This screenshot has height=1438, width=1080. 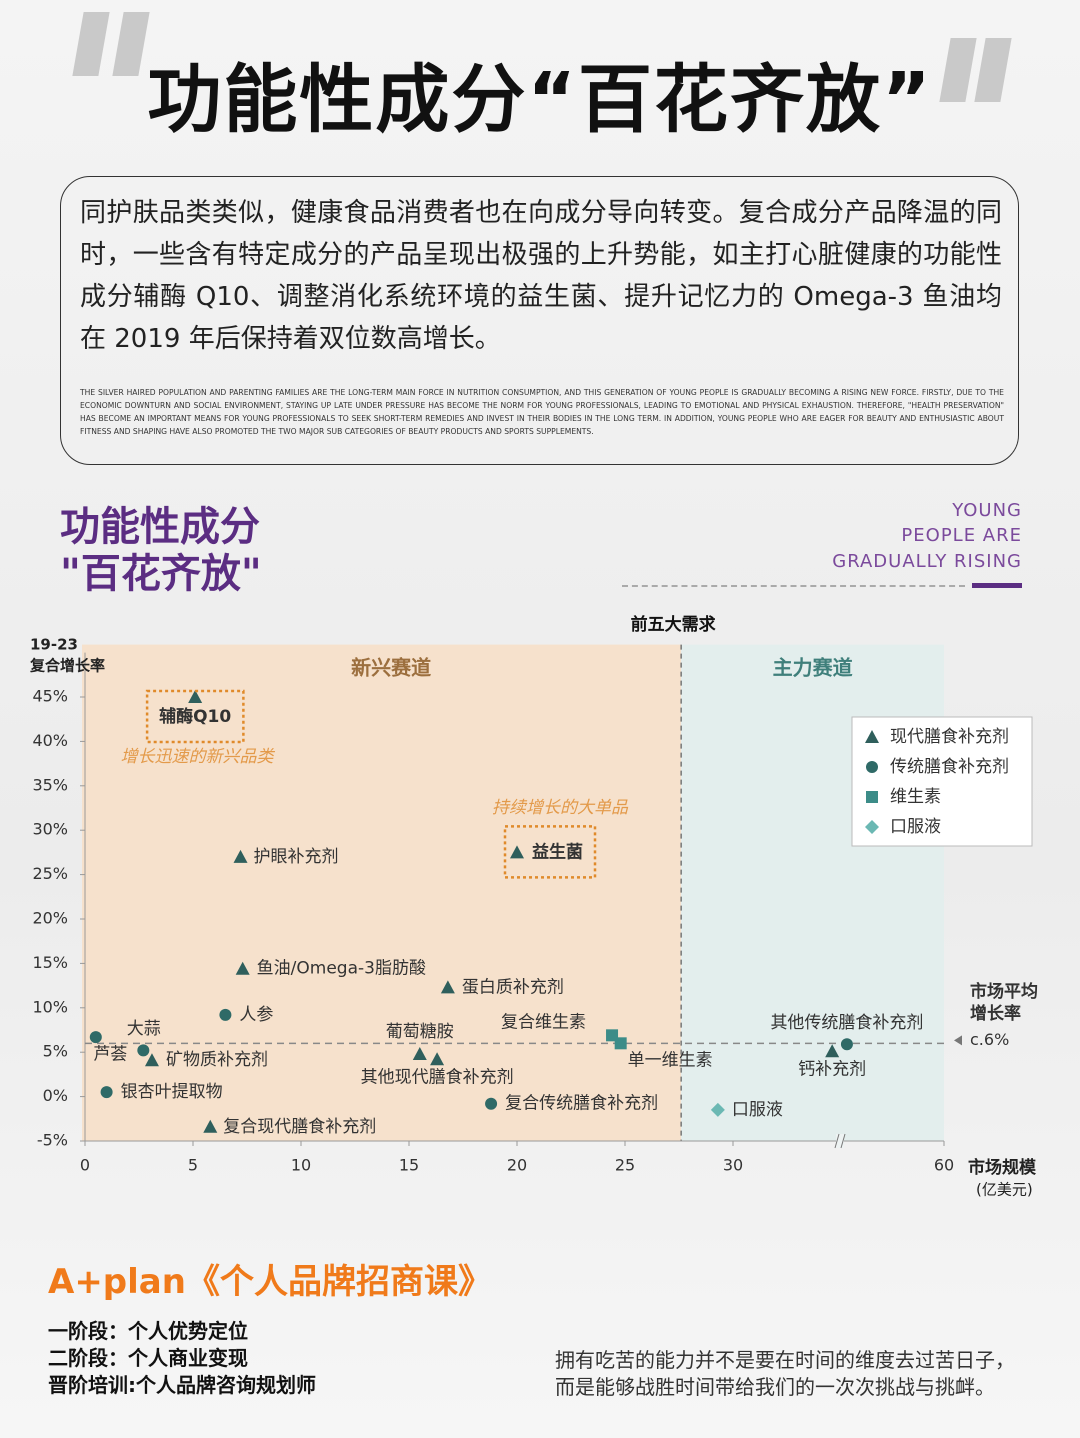 What do you see at coordinates (148, 1331) in the screenshot?
I see `stage: 一阶段：个人优势定位` at bounding box center [148, 1331].